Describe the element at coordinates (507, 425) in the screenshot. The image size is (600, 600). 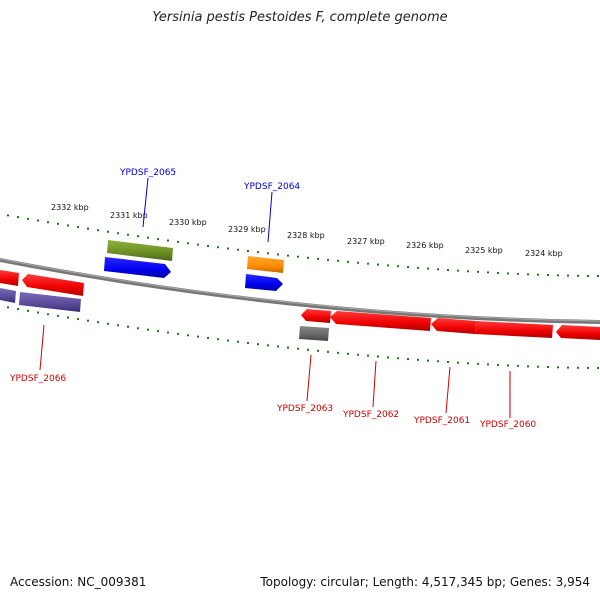
I see `gene-label: YPDSF_2060` at that location.